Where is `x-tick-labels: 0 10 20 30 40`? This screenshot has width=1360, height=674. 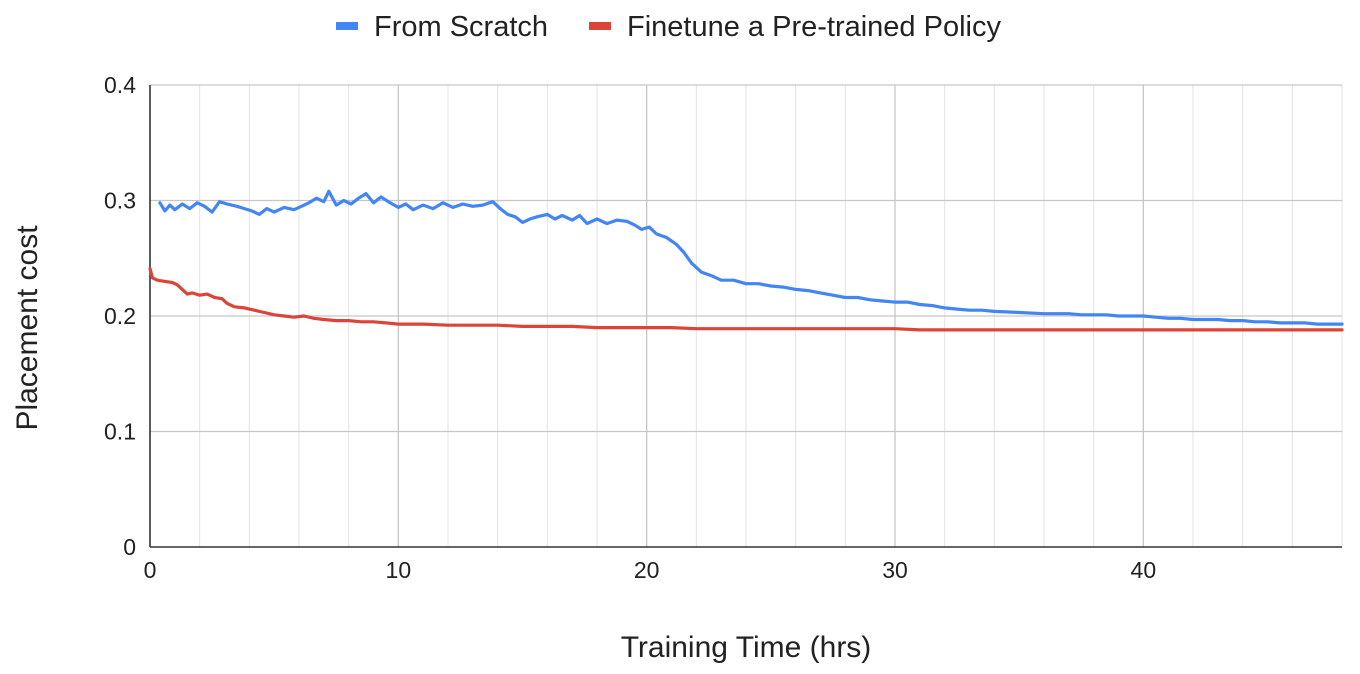 x-tick-labels: 0 10 20 30 40 is located at coordinates (650, 570).